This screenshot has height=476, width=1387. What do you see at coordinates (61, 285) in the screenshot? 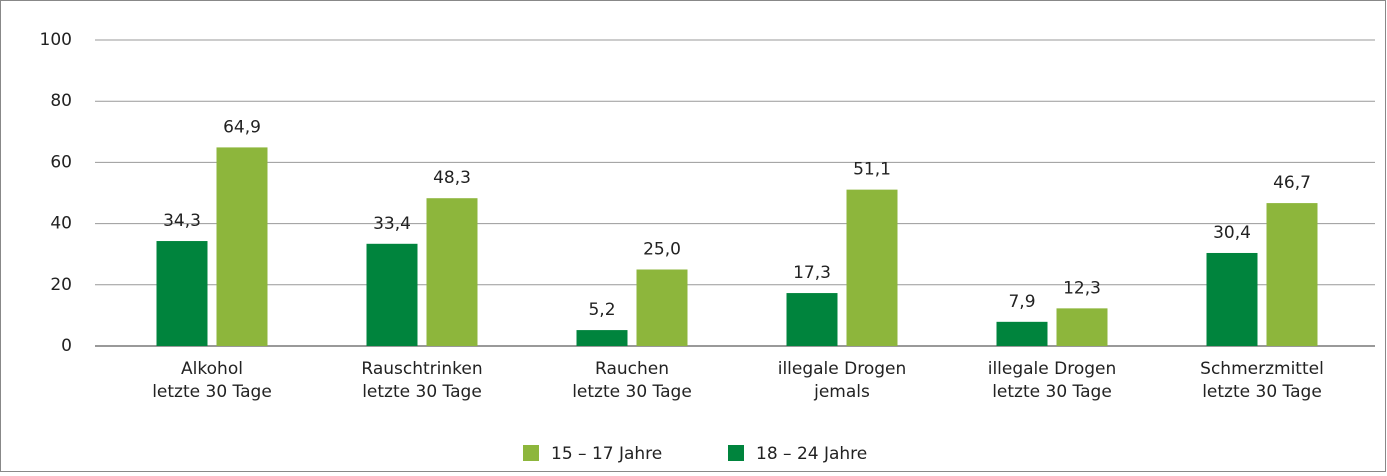
I see `y-tick-label: 20` at bounding box center [61, 285].